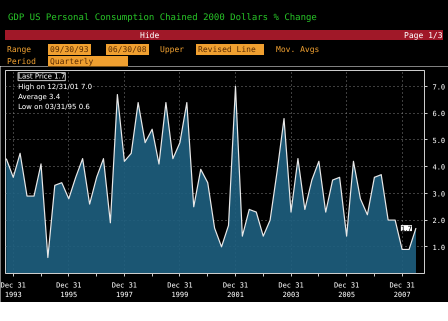 The width and height of the screenshot is (448, 321). Describe the element at coordinates (423, 36) in the screenshot. I see `text: Page 1/3` at that location.